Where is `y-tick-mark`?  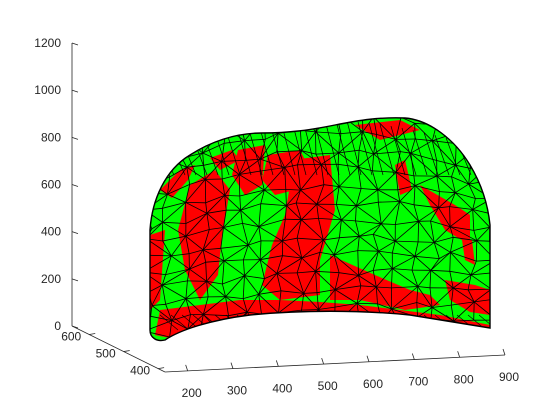 y-tick-mark is located at coordinates (92, 334).